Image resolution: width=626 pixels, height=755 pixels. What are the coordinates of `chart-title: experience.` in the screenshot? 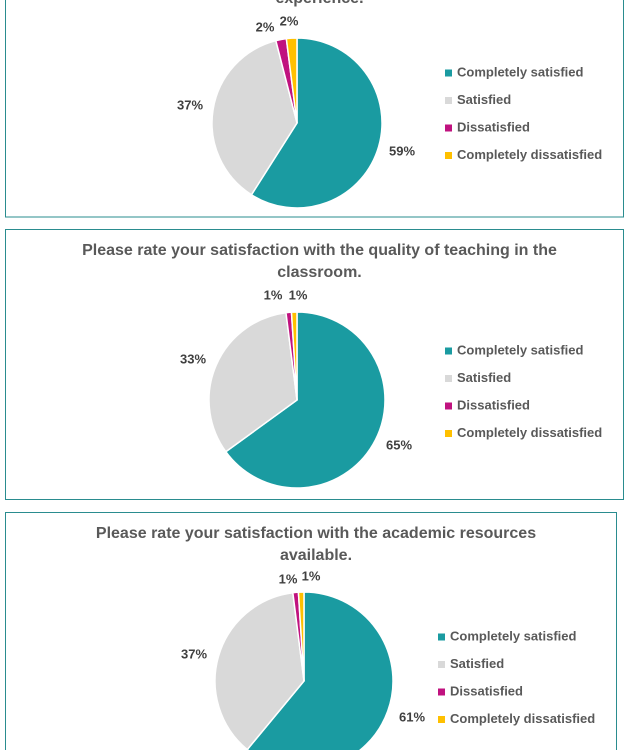 It's located at (319, 3).